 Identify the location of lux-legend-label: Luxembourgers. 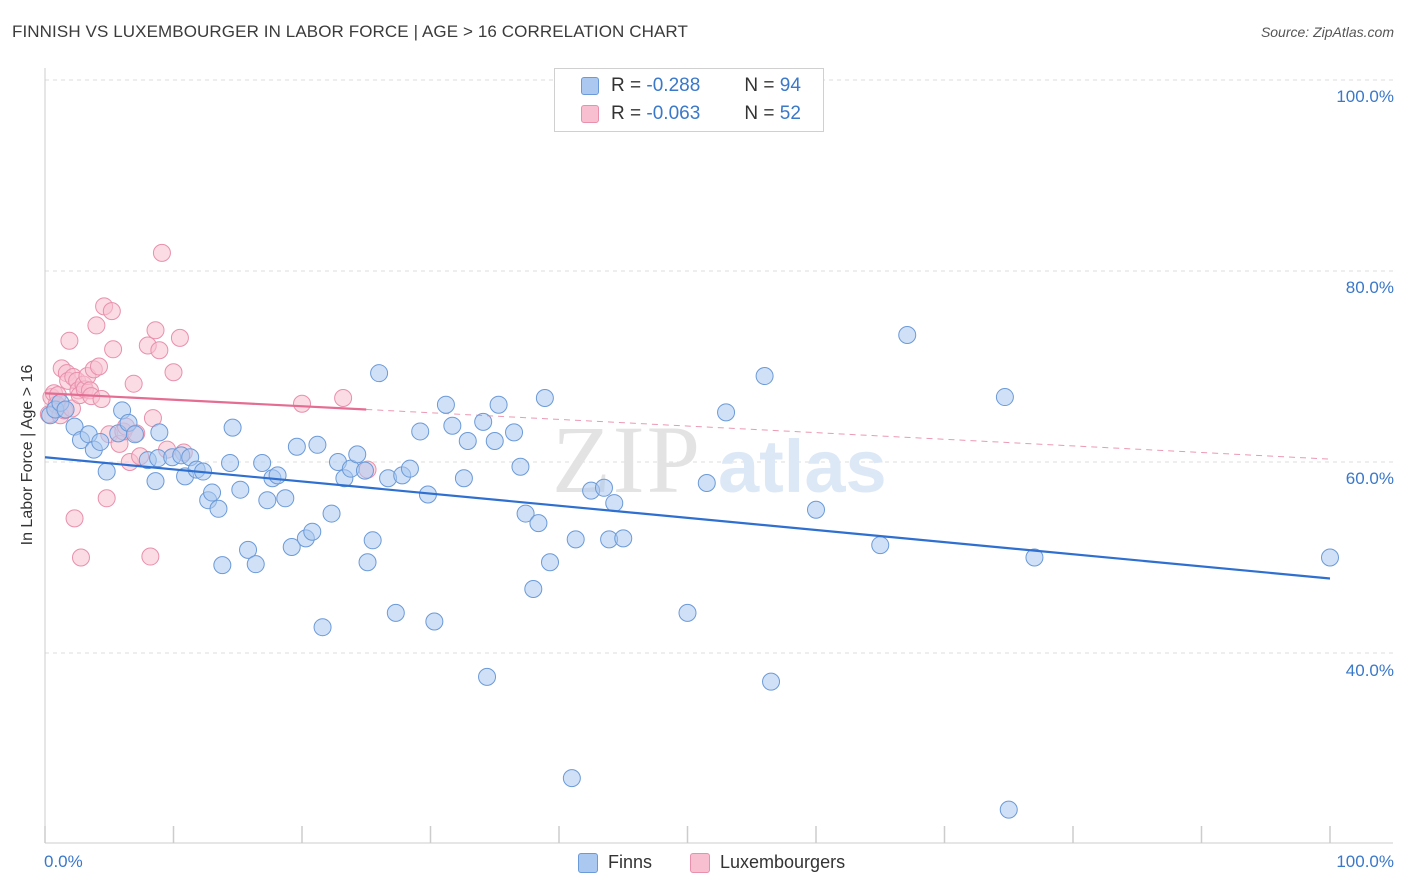
(783, 862).